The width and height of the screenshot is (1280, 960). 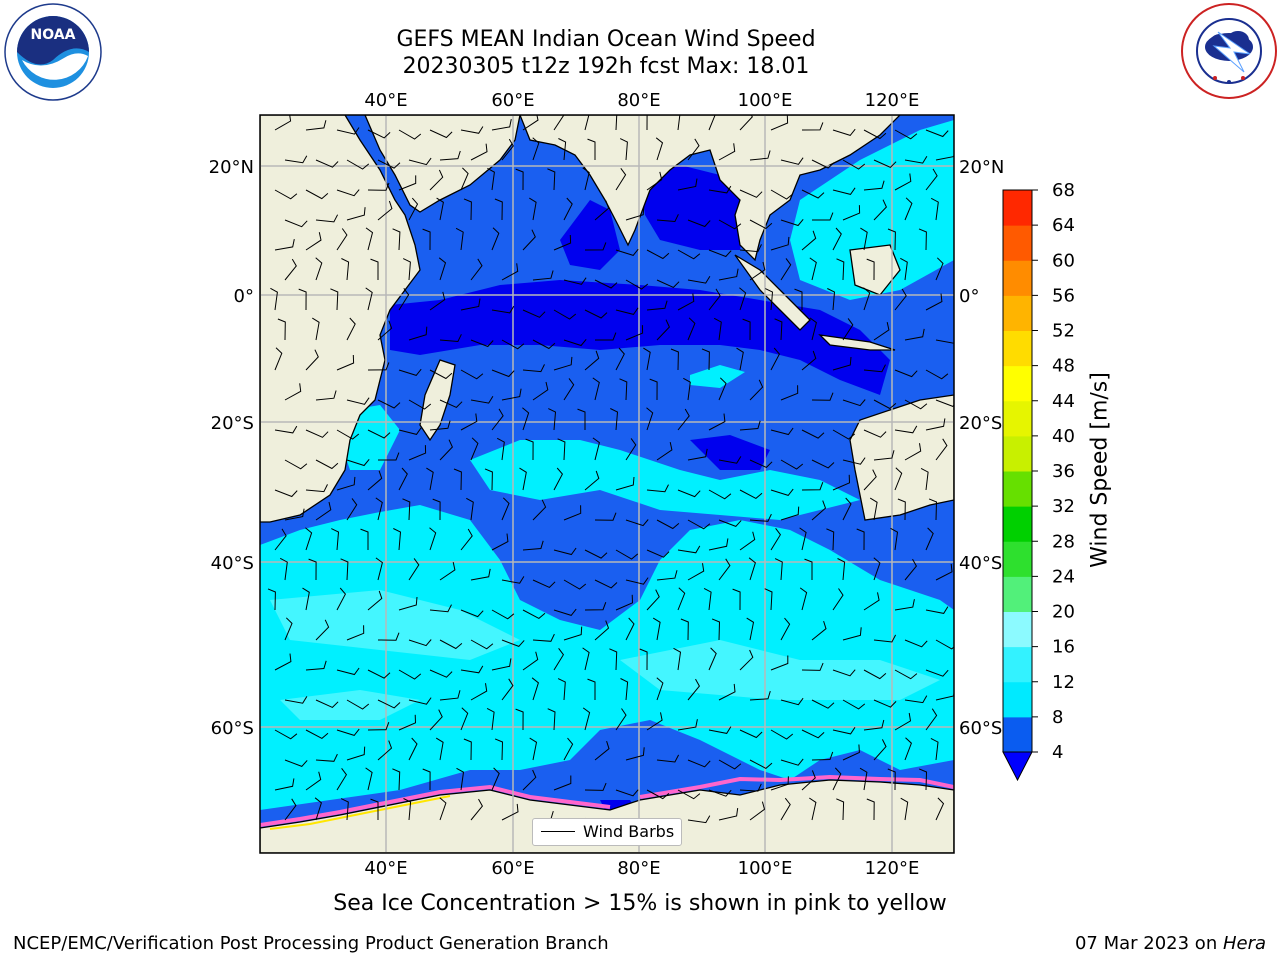 What do you see at coordinates (980, 423) in the screenshot?
I see `lat-label-right: 20°S` at bounding box center [980, 423].